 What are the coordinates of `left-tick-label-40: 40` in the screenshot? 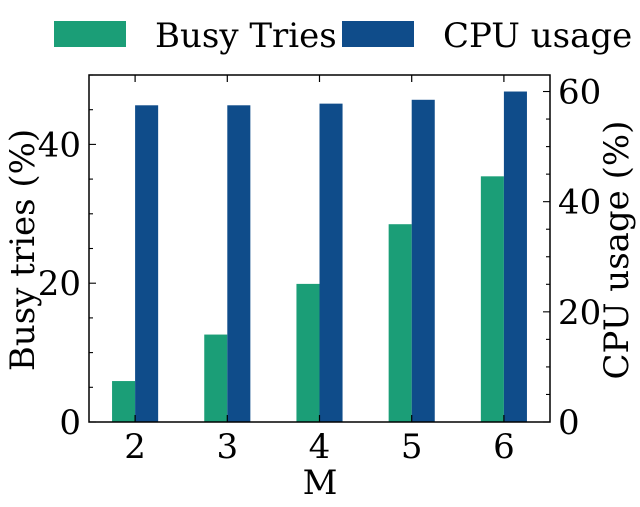 It's located at (59, 145).